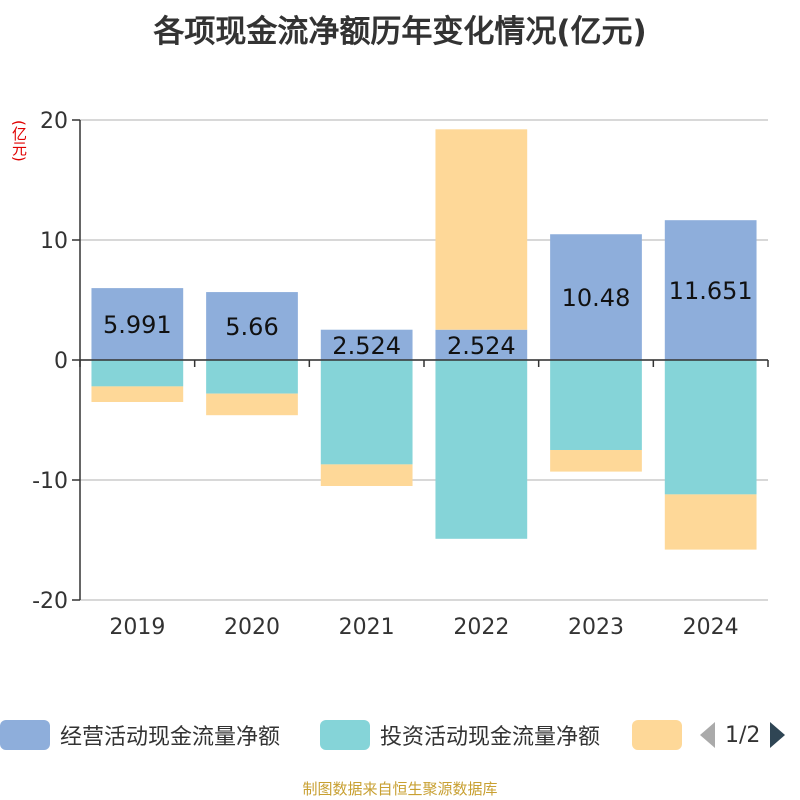 The image size is (800, 800). I want to click on bar-series0-2022, so click(481, 344).